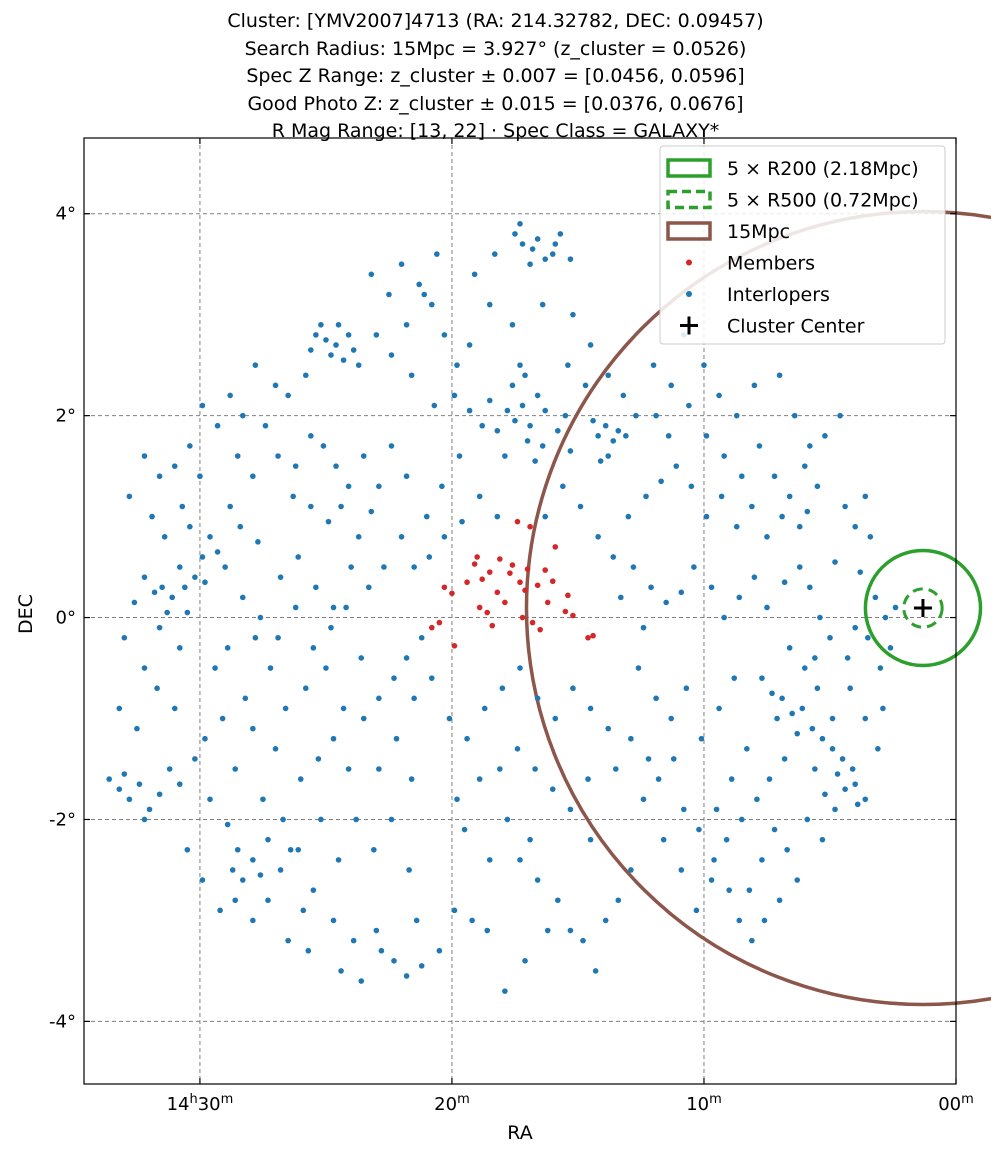 The height and width of the screenshot is (1159, 991). Describe the element at coordinates (452, 1104) in the screenshot. I see `x-tick-label: 20m` at that location.